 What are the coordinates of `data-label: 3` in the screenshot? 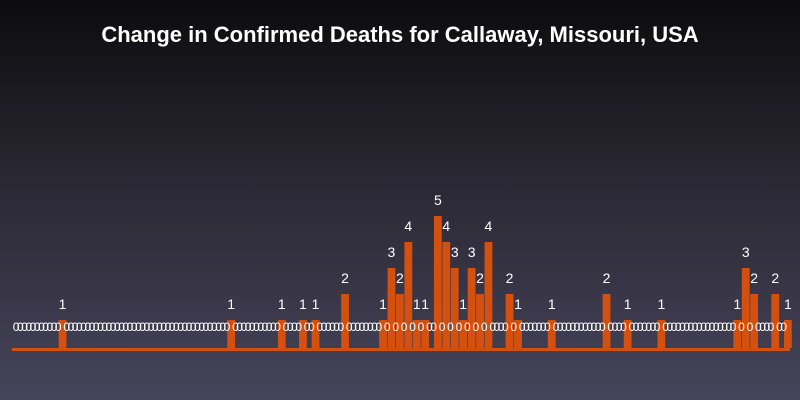 It's located at (392, 252).